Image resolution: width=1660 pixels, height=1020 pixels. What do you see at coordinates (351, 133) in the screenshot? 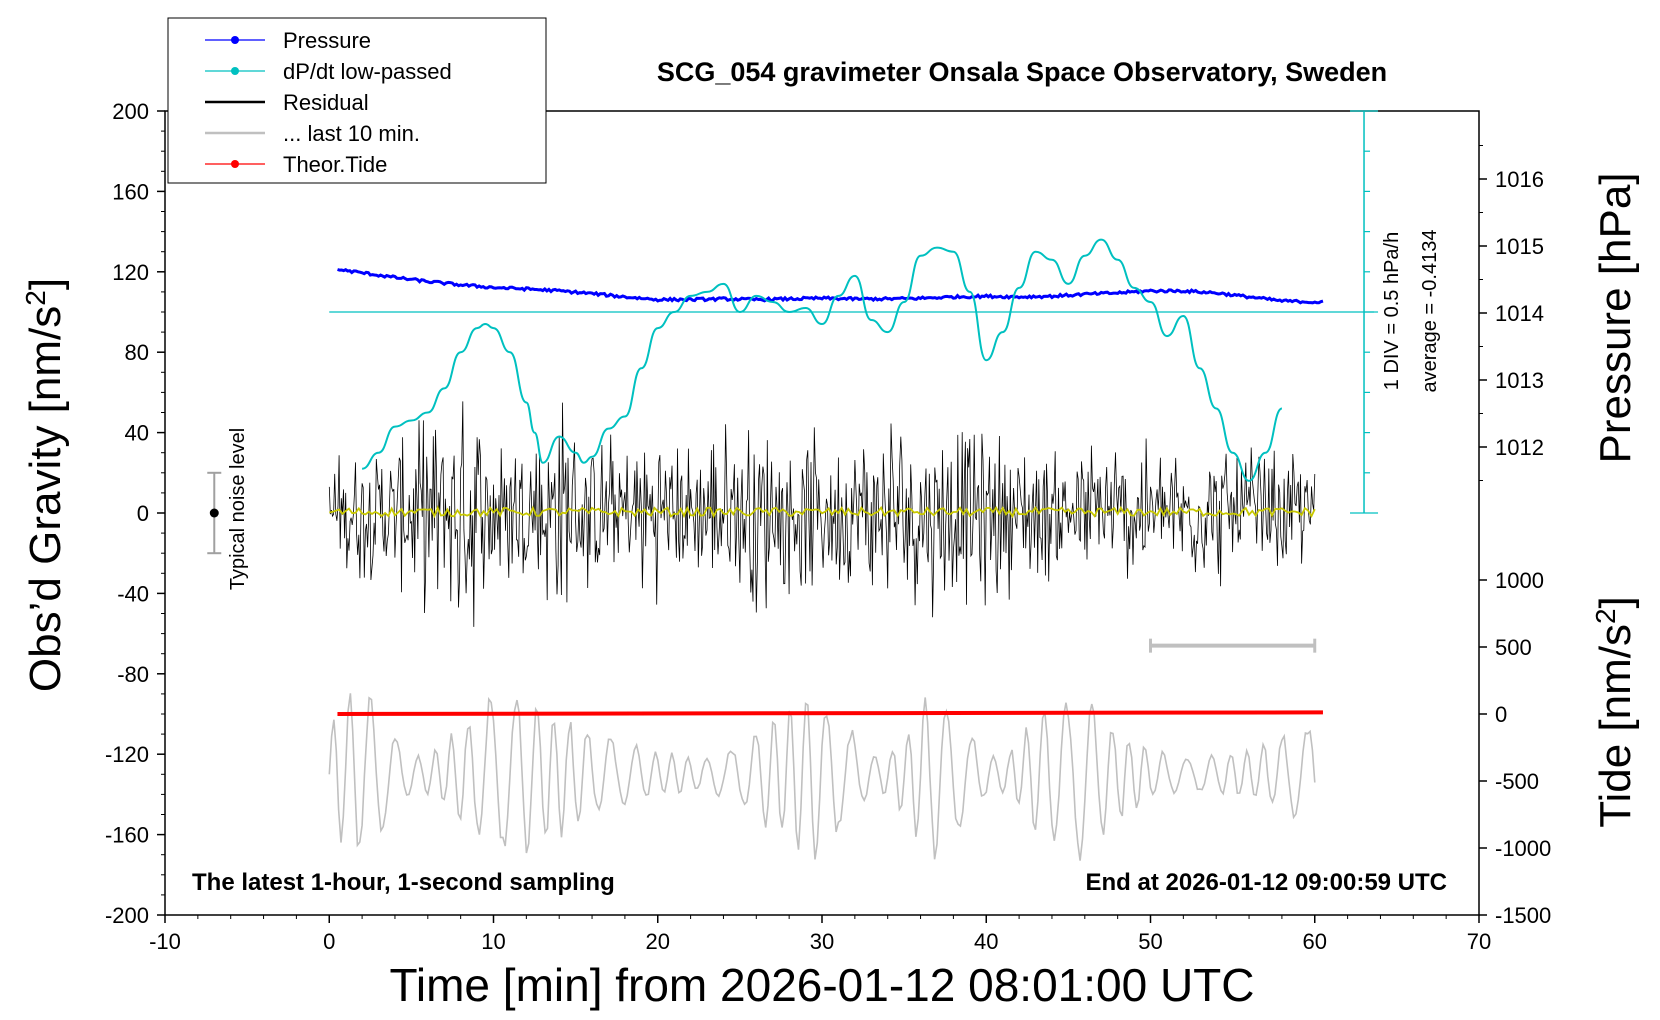
I see `legend-label: ... last 10 min.` at bounding box center [351, 133].